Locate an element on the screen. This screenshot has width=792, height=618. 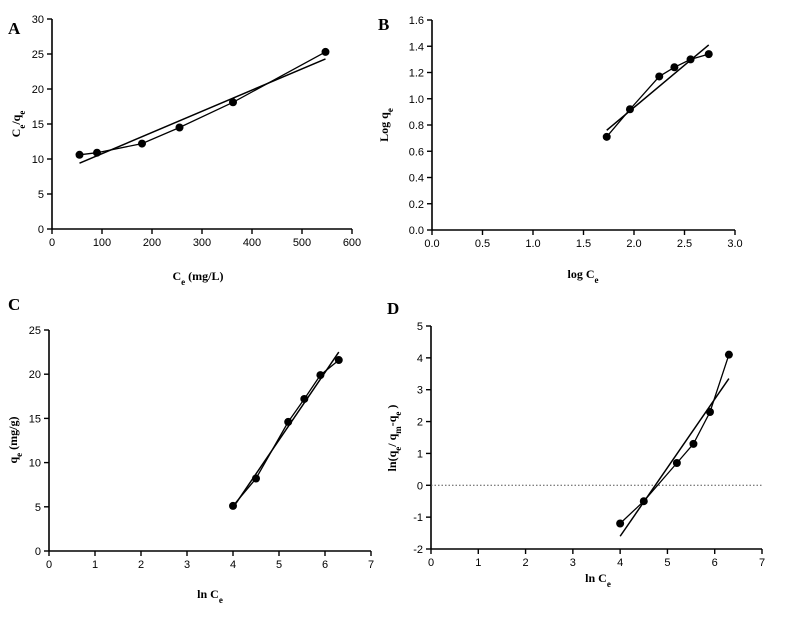
panel-d-ylabel: ln(qe/ qm-qe ) is located at coordinates (394, 438).